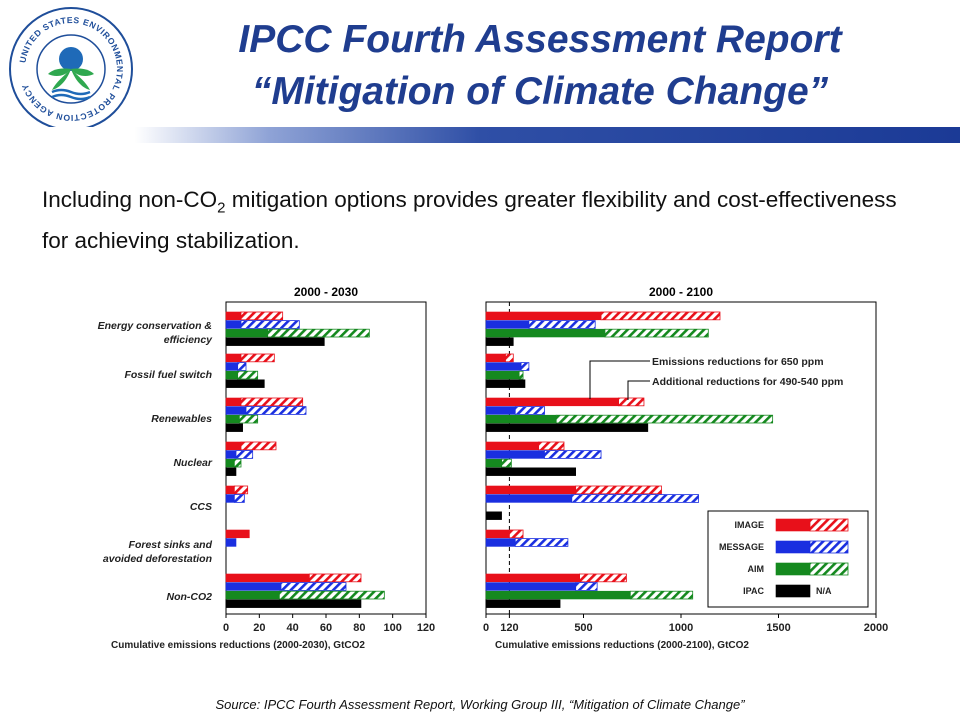  Describe the element at coordinates (516, 534) in the screenshot. I see `chart2-bar-image-5-hatched` at that location.